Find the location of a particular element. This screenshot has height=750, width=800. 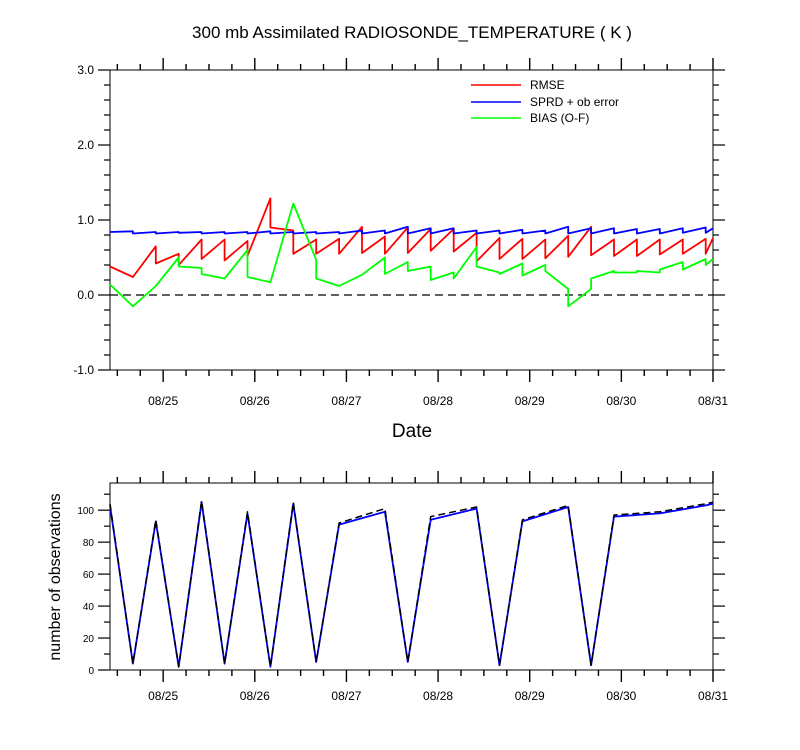

y-tick-label: 0.0 is located at coordinates (85, 295).